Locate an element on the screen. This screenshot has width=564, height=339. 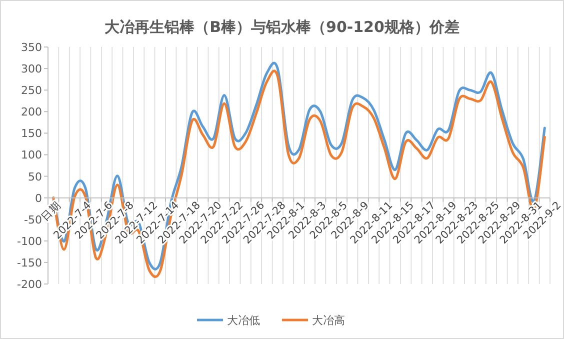
y-tick-label: 250 is located at coordinates (31, 91).